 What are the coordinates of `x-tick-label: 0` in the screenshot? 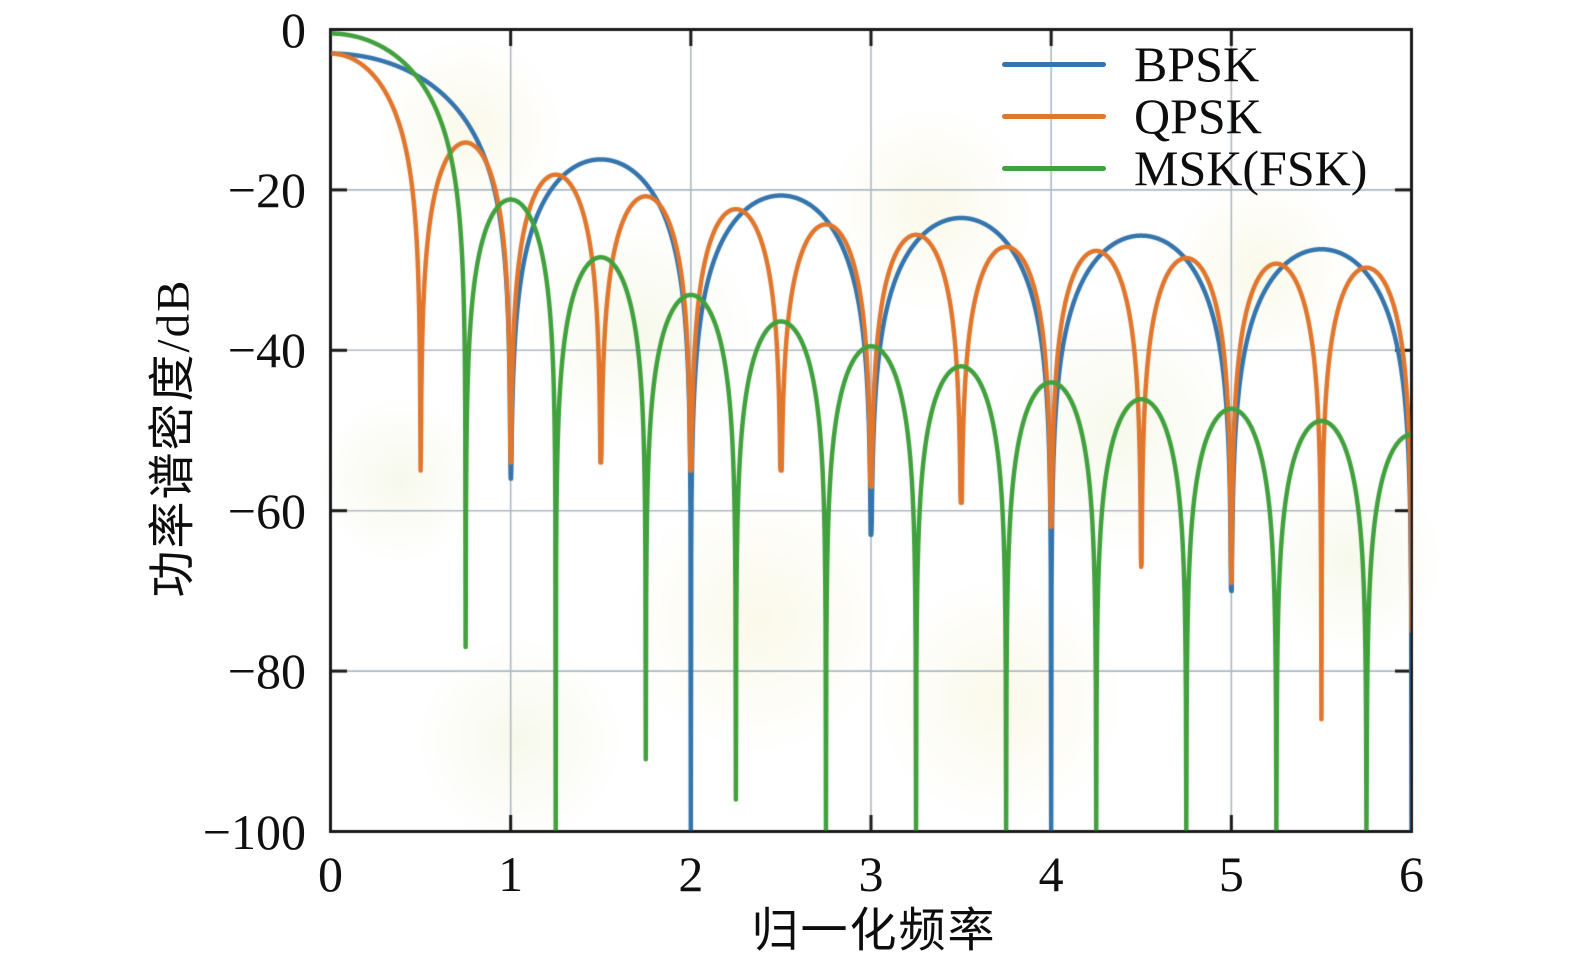 It's located at (330, 874).